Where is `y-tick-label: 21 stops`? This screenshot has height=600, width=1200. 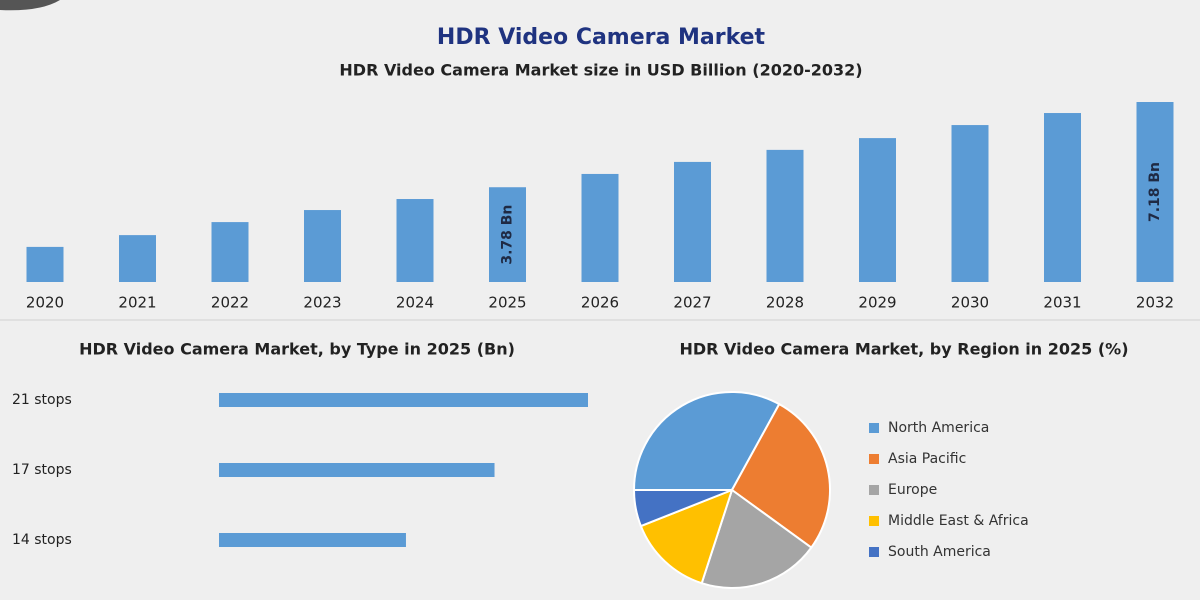
y-tick-label: 21 stops is located at coordinates (42, 400).